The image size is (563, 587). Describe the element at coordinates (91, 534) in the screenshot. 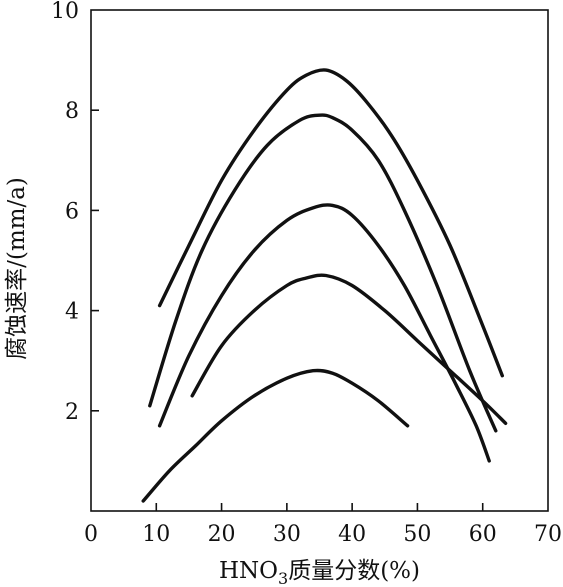

I see `x-tick-label: 0` at that location.